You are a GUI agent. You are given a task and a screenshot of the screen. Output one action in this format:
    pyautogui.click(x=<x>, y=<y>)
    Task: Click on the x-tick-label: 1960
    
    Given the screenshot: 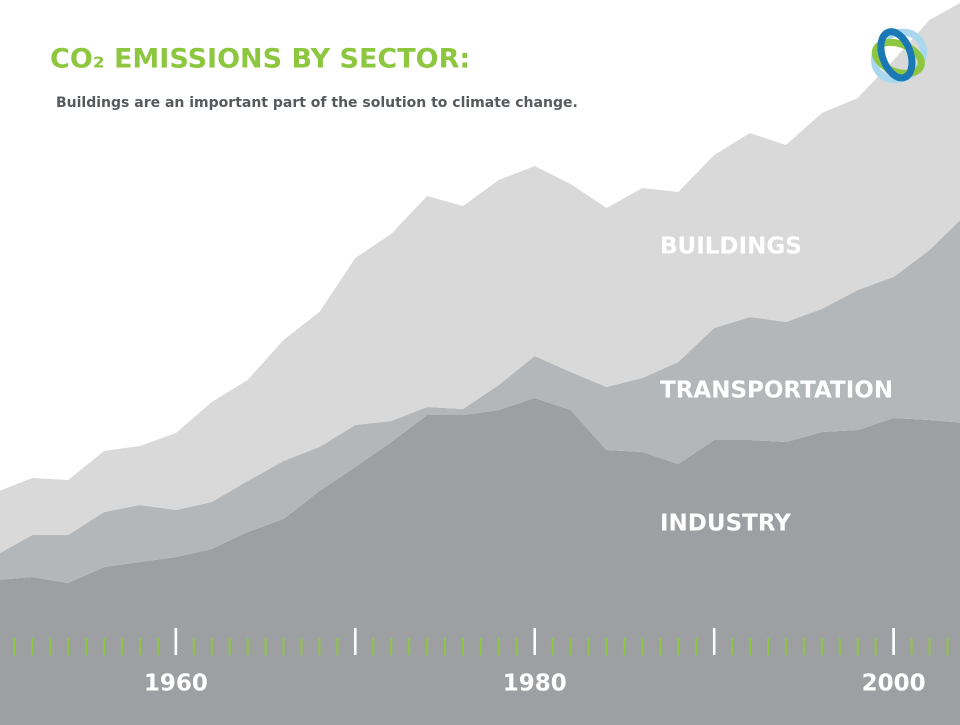 What is the action you would take?
    pyautogui.click(x=176, y=684)
    